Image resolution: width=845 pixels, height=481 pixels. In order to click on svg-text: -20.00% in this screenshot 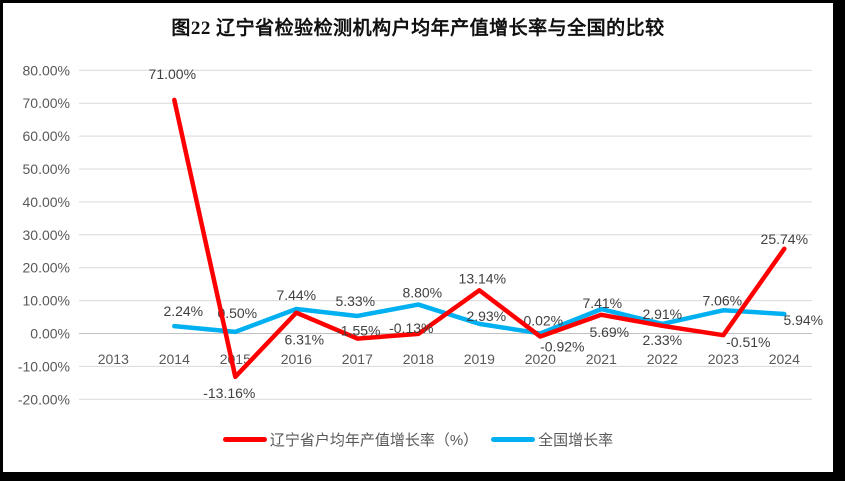, I will do `click(44, 399)`.